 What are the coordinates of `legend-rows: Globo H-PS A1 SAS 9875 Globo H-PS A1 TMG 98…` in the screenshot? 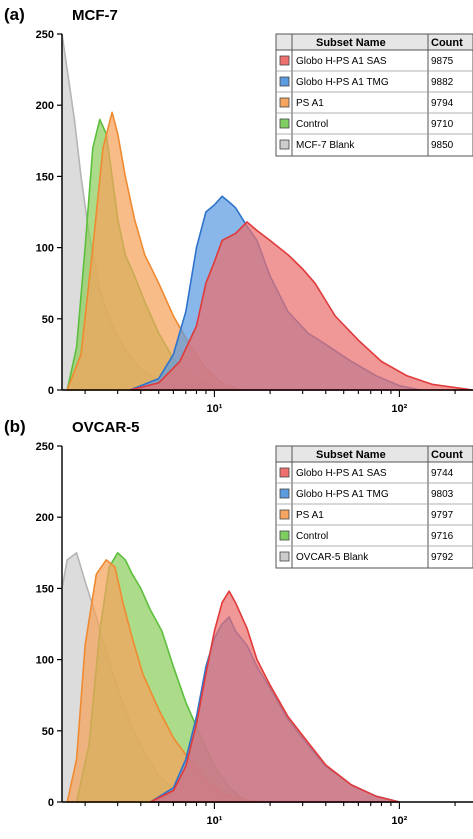 It's located at (374, 103).